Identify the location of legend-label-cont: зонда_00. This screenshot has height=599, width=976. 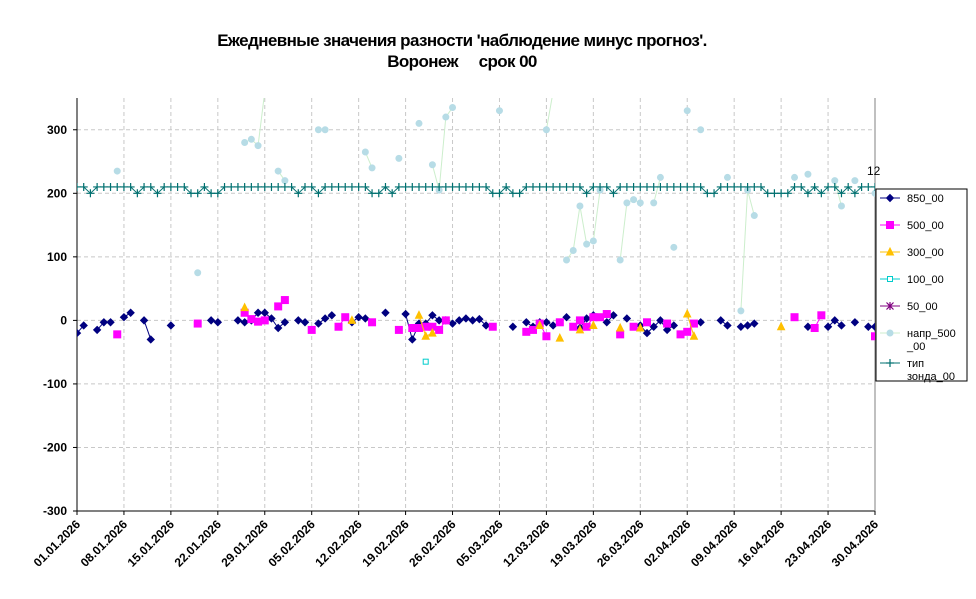
(931, 377).